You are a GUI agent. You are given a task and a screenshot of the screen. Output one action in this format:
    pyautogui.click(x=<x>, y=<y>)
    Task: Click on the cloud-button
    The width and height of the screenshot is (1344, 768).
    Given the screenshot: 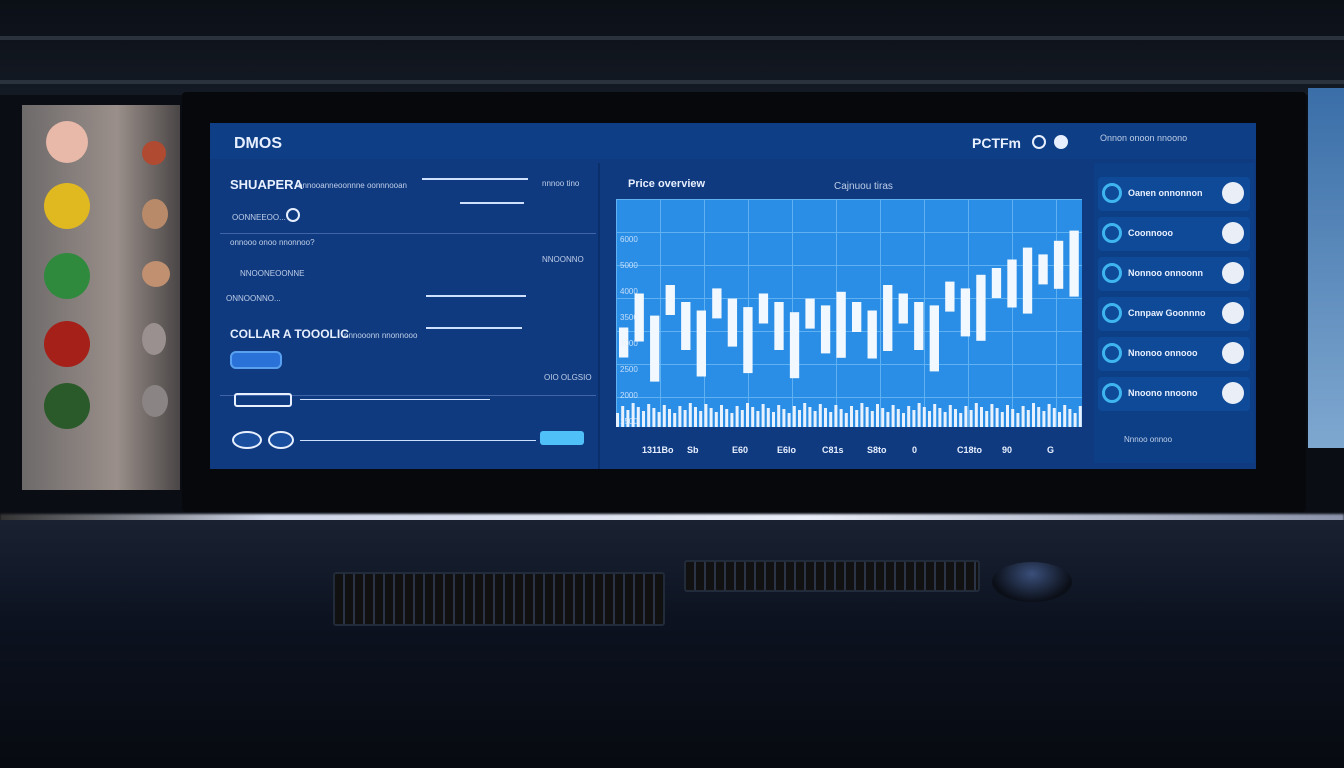 What is the action you would take?
    pyautogui.click(x=562, y=438)
    